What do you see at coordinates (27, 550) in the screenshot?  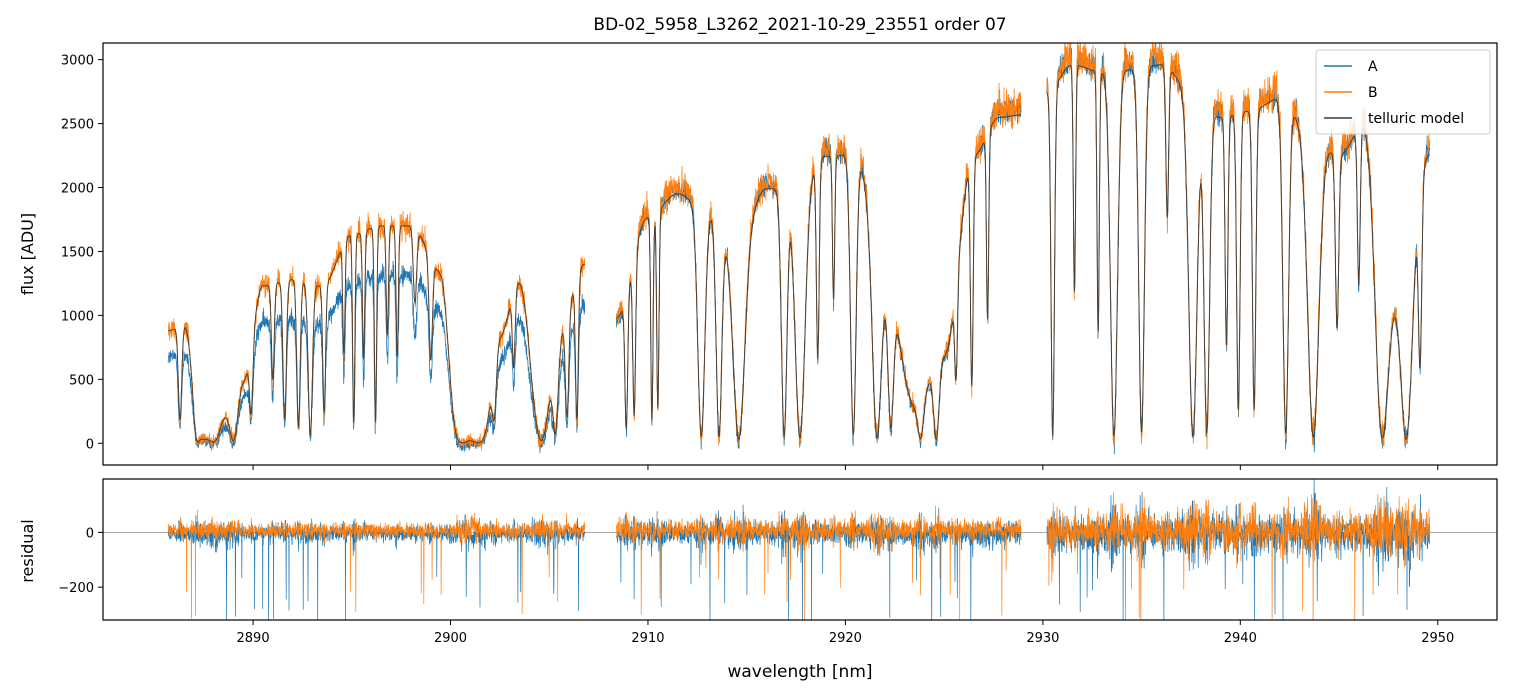 I see `residual-y-axis-label: residual` at bounding box center [27, 550].